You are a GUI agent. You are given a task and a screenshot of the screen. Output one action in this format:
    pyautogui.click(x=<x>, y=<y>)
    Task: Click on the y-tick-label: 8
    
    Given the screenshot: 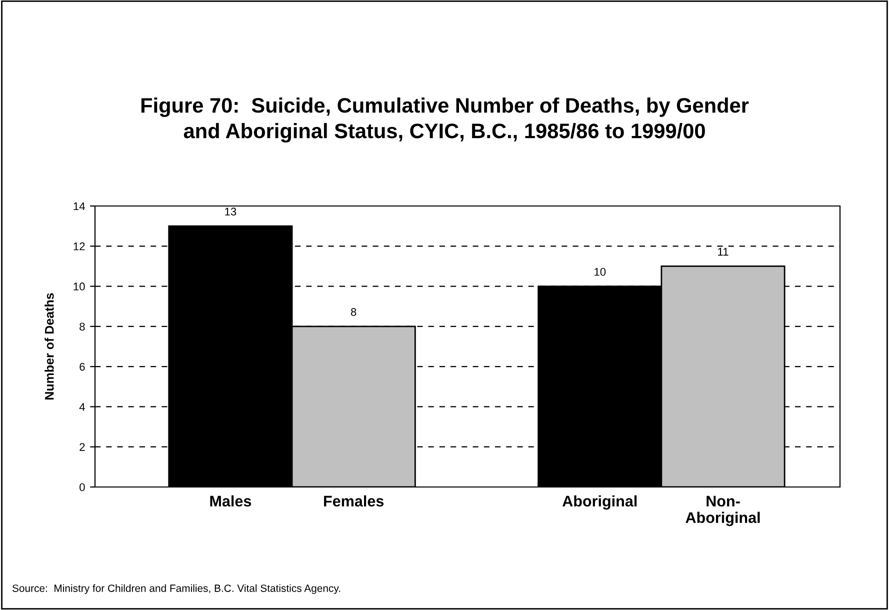 What is the action you would take?
    pyautogui.click(x=82, y=326)
    